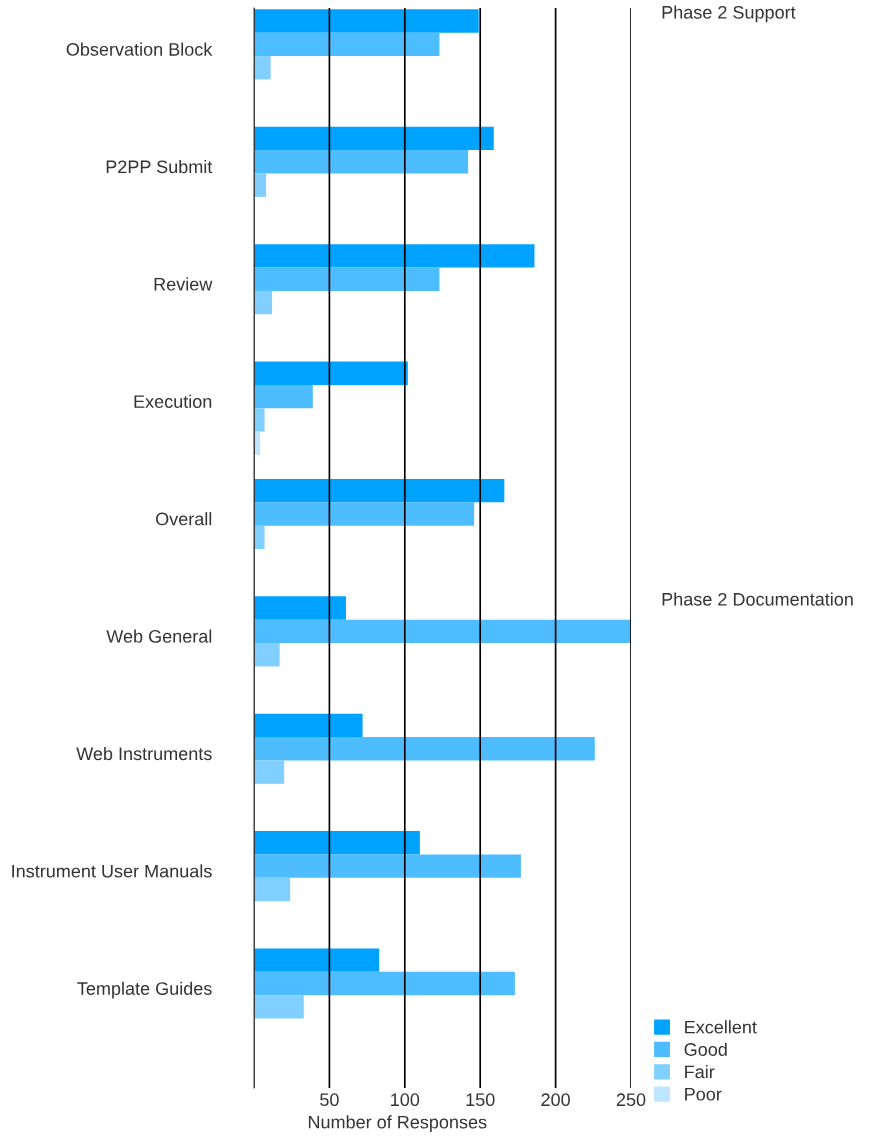 The image size is (873, 1146). Describe the element at coordinates (144, 990) in the screenshot. I see `y-tick-label: Template Guides` at that location.